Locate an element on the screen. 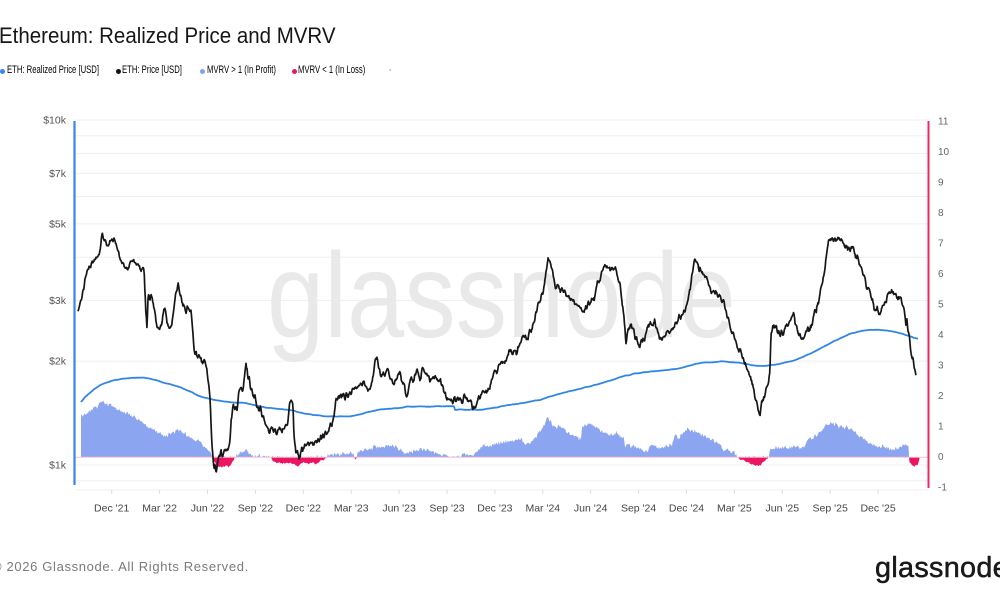 This screenshot has width=1000, height=605. svg-text: 6 is located at coordinates (941, 274).